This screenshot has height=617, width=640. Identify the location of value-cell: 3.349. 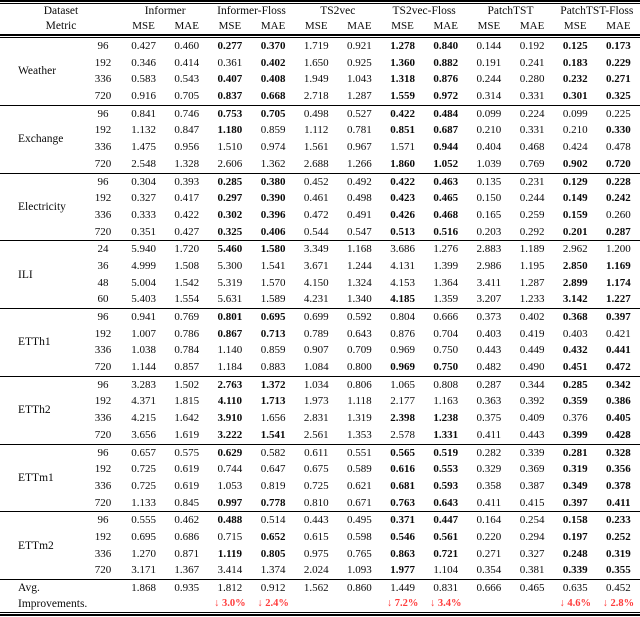
(316, 249).